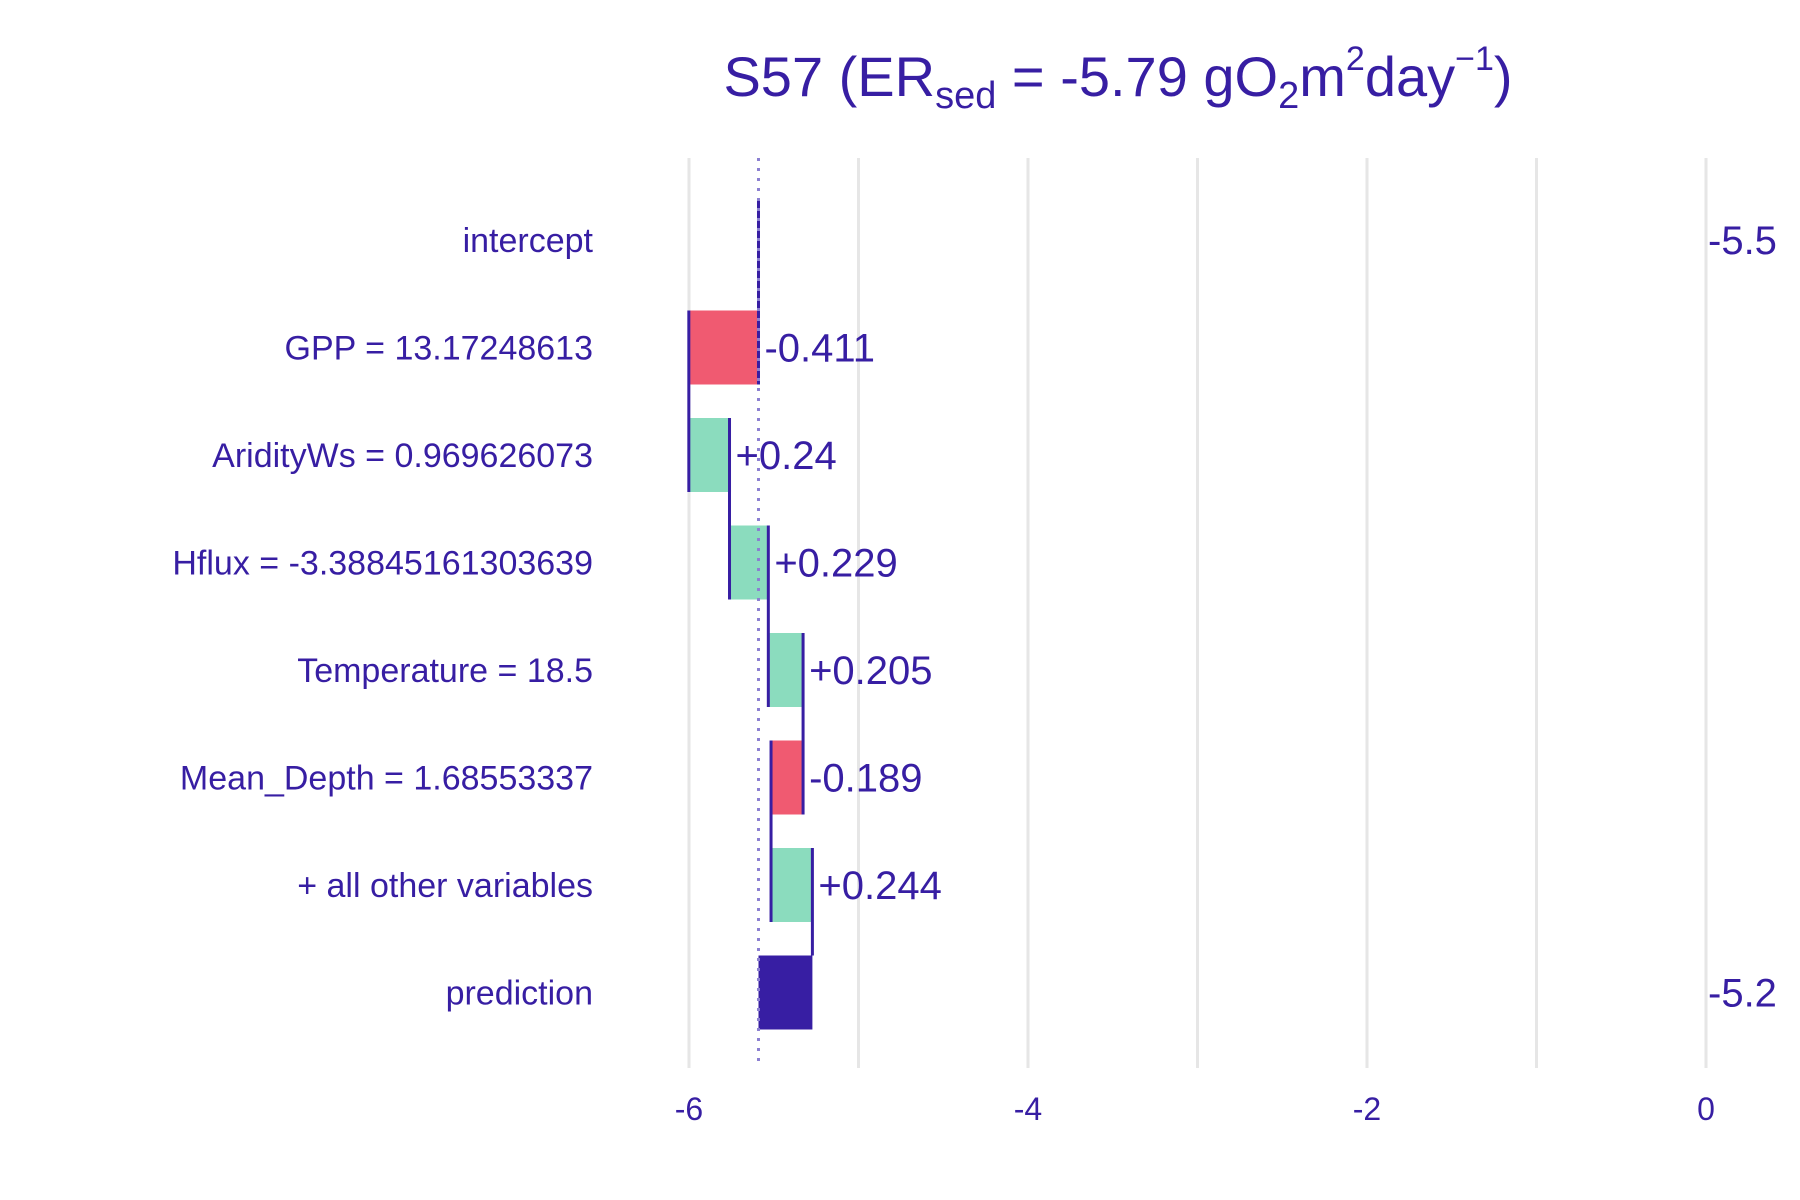  I want to click on connectors, so click(750, 616).